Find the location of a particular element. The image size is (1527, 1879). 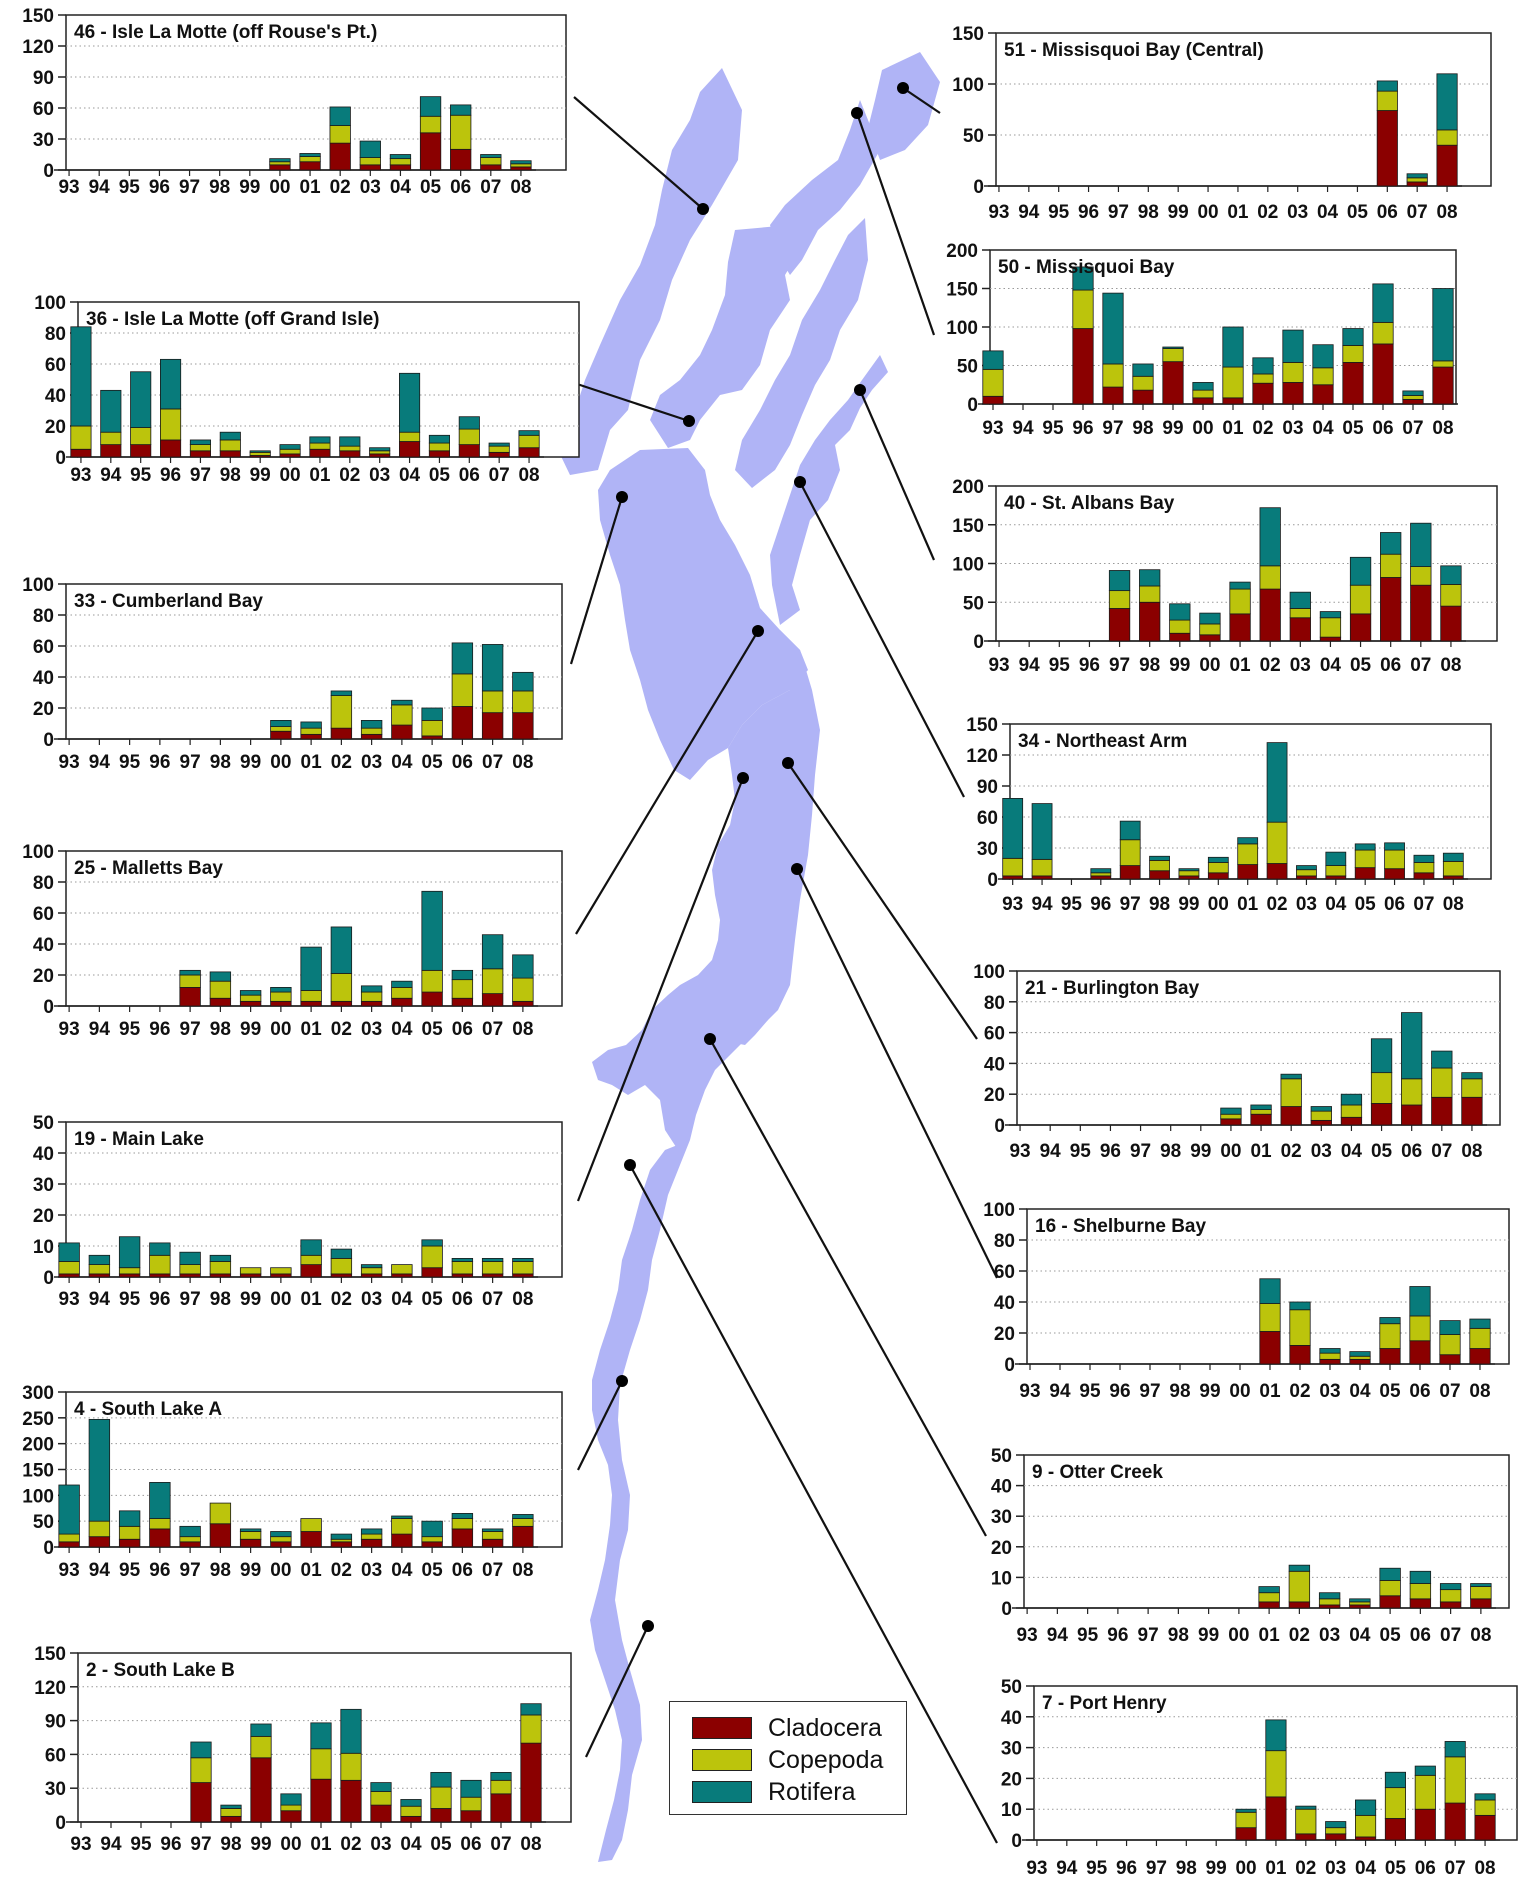

y-tick-label: 50 is located at coordinates (1001, 1456).